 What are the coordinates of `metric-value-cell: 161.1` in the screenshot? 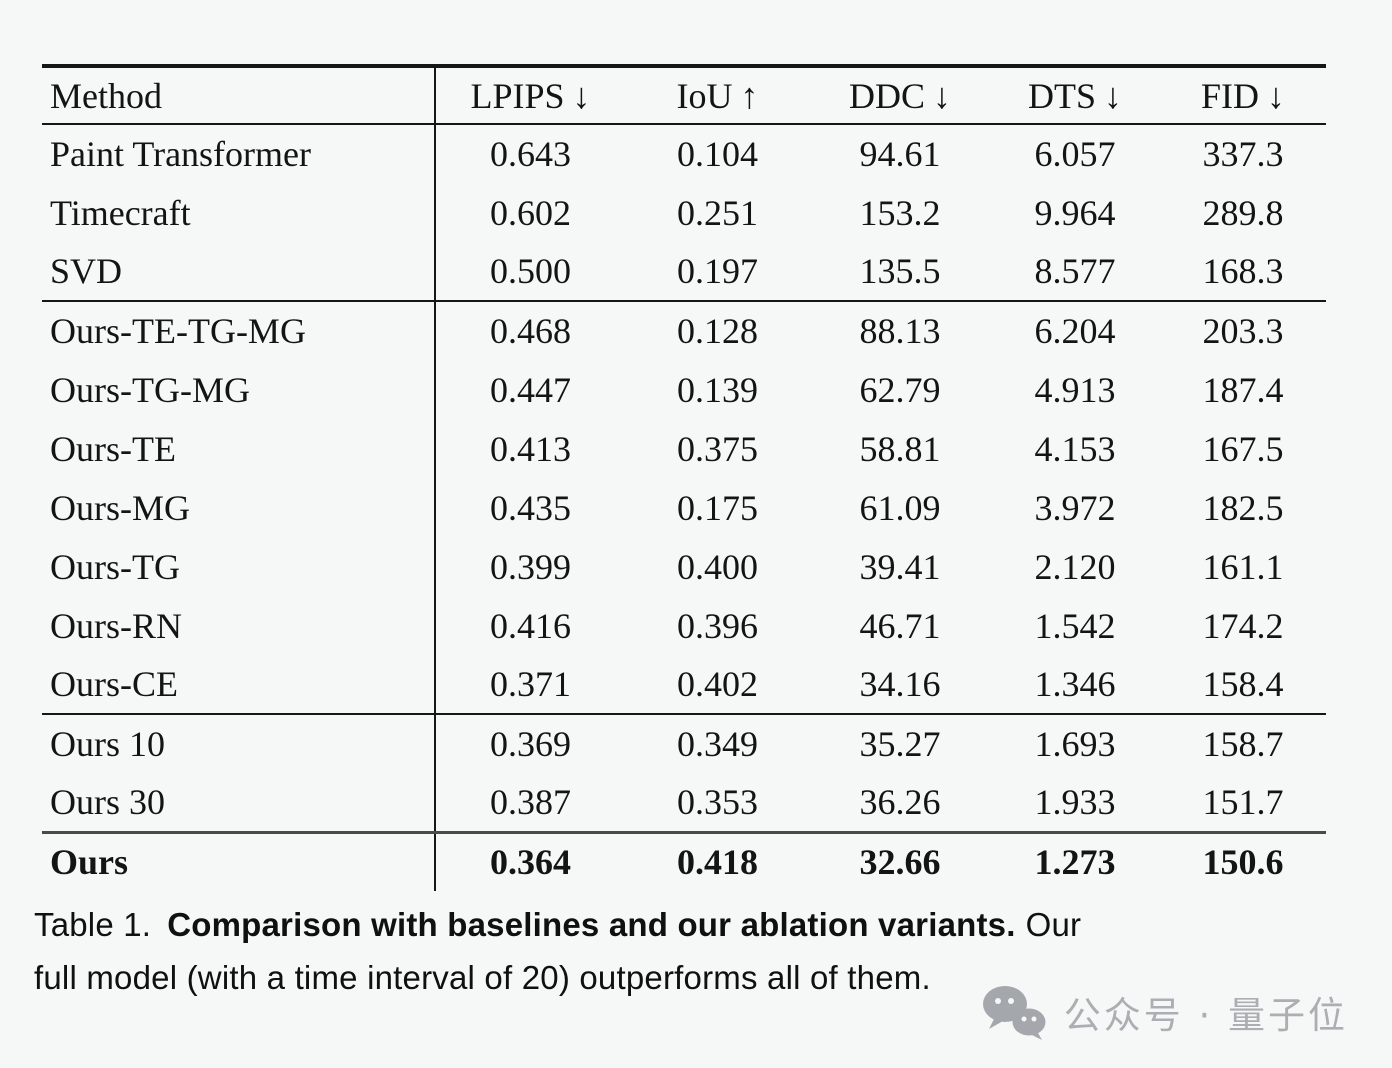 It's located at (1243, 566).